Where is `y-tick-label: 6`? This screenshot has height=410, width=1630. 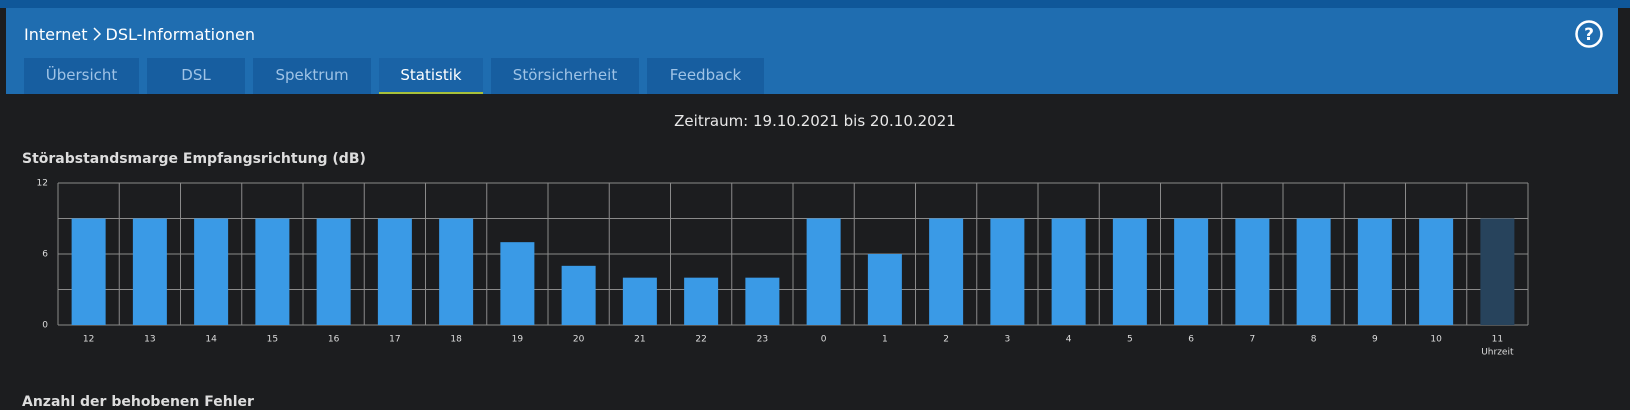 y-tick-label: 6 is located at coordinates (45, 255).